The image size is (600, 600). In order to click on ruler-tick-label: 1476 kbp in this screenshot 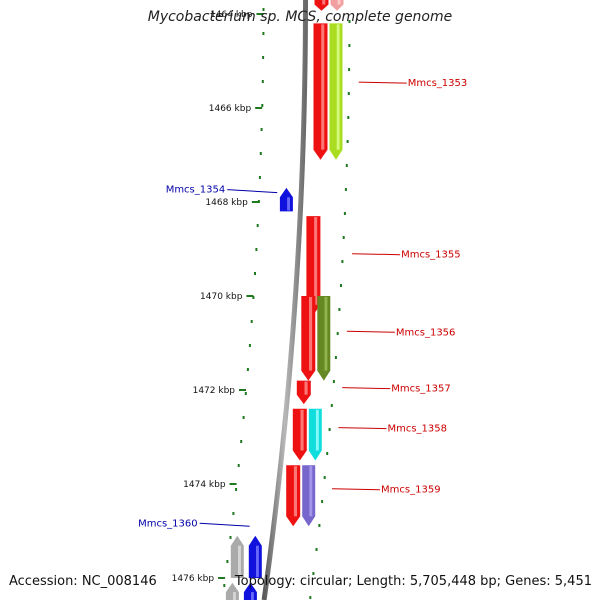, I will do `click(193, 579)`.